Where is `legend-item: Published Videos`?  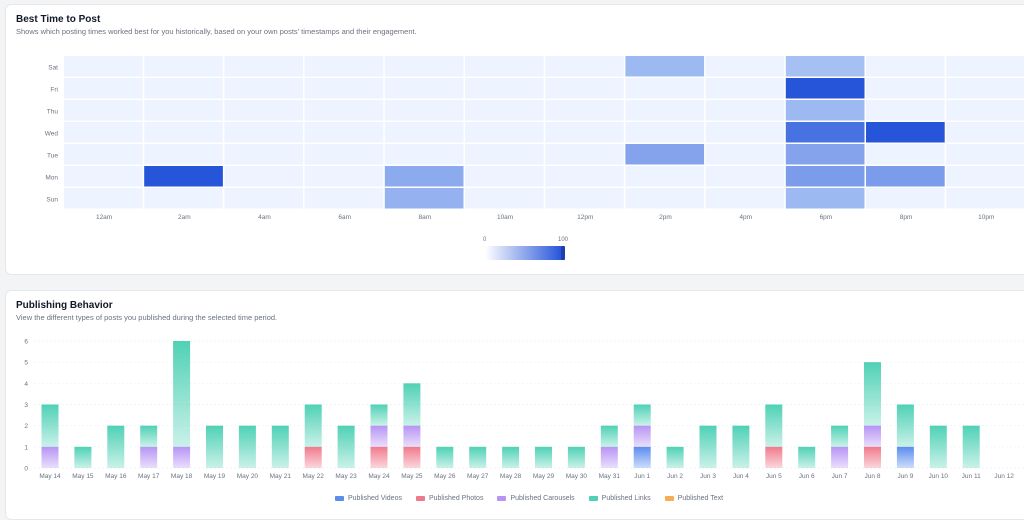 legend-item: Published Videos is located at coordinates (368, 498).